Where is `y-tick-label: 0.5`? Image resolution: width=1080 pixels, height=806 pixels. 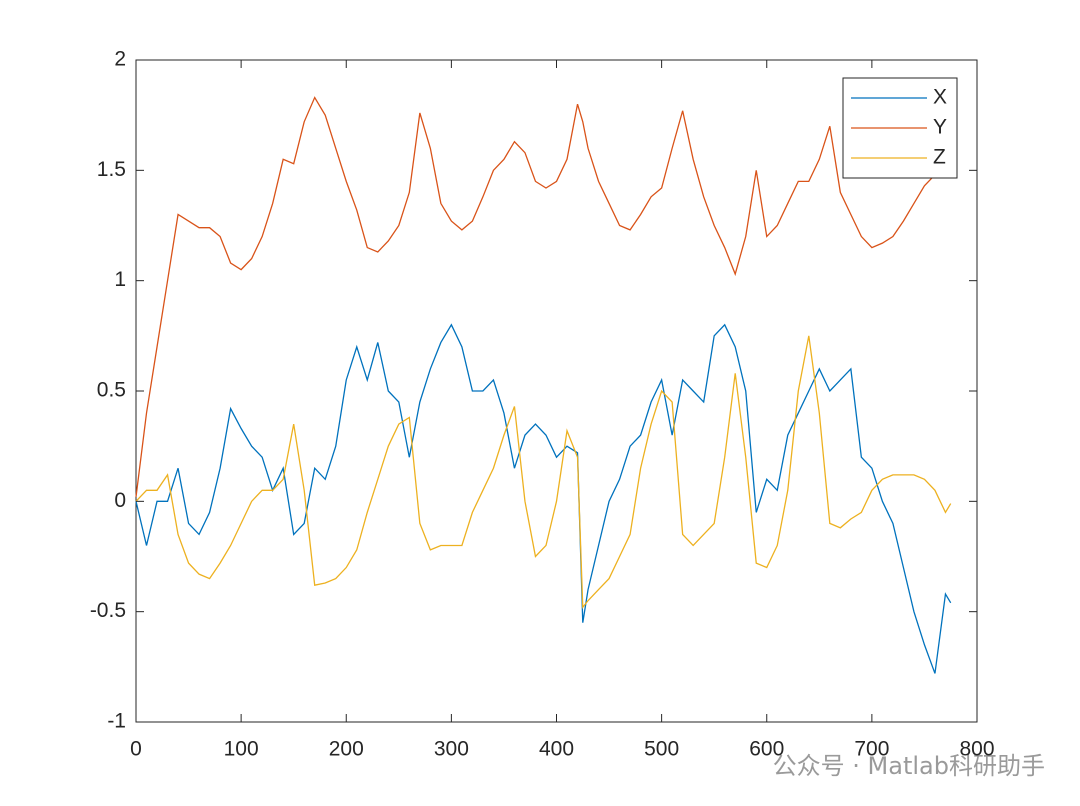 y-tick-label: 0.5 is located at coordinates (111, 390).